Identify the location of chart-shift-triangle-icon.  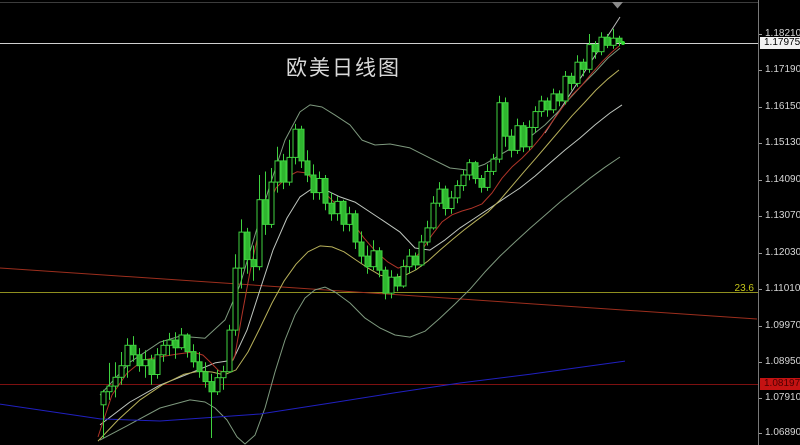
(617, 5).